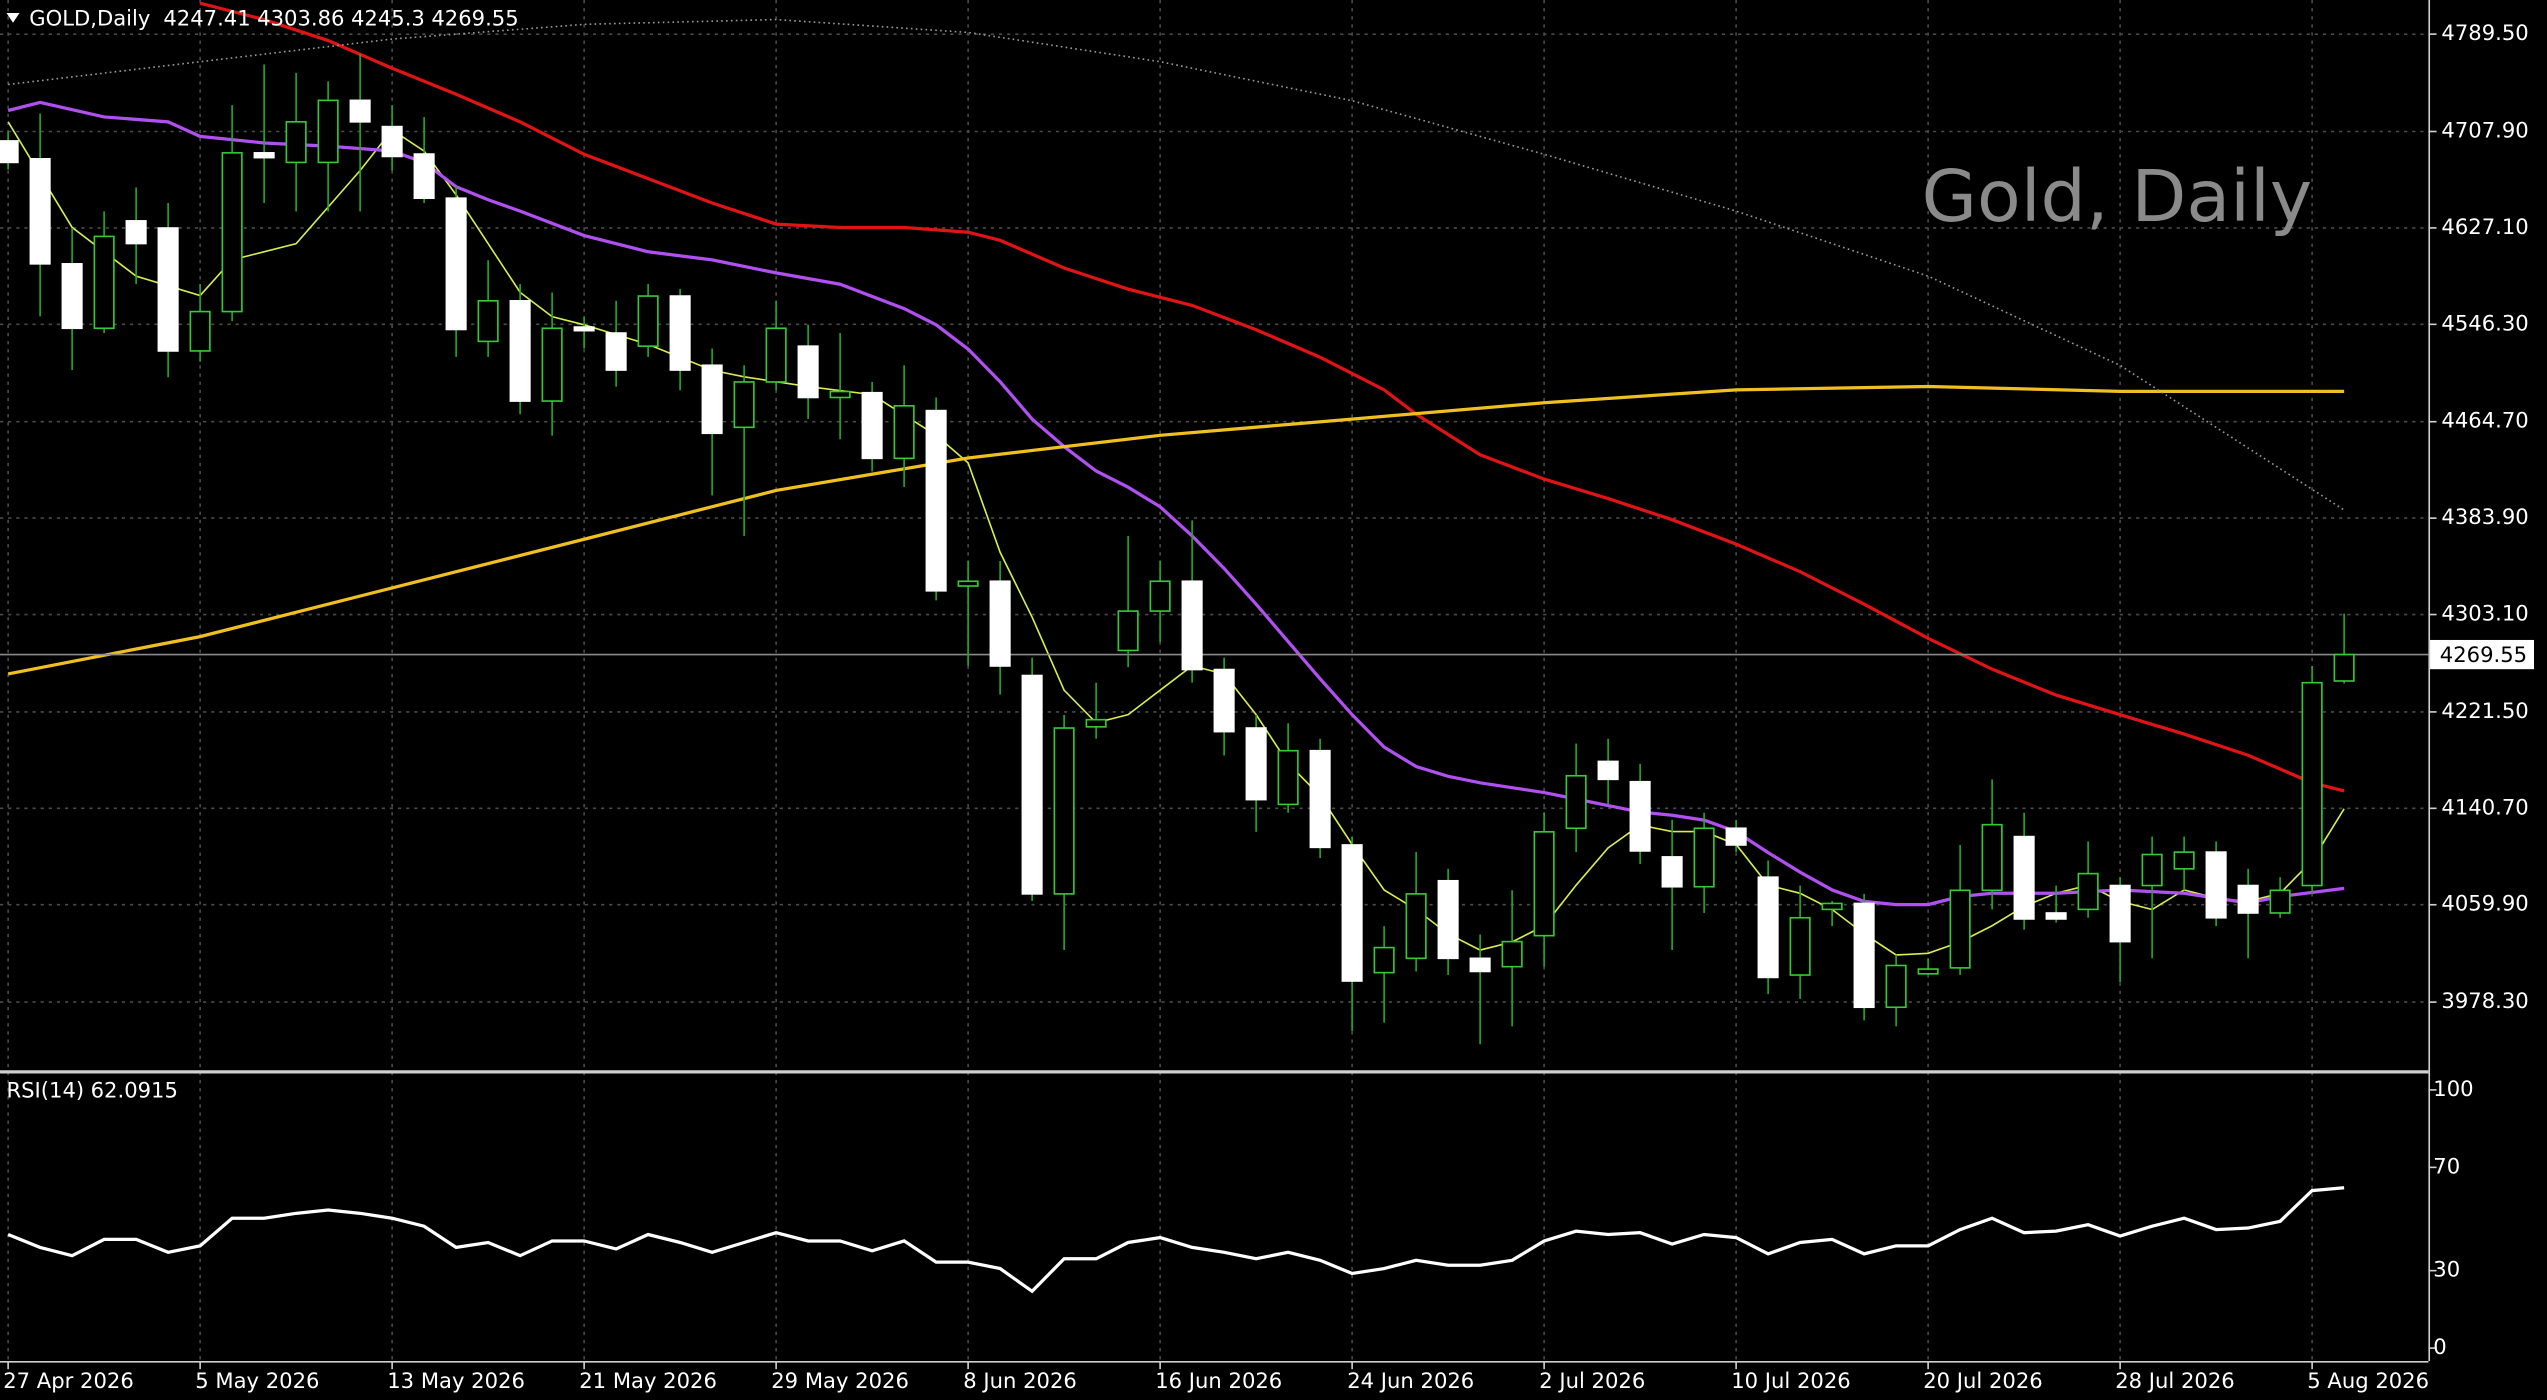  What do you see at coordinates (2446, 1269) in the screenshot?
I see `y-tick-label: 30` at bounding box center [2446, 1269].